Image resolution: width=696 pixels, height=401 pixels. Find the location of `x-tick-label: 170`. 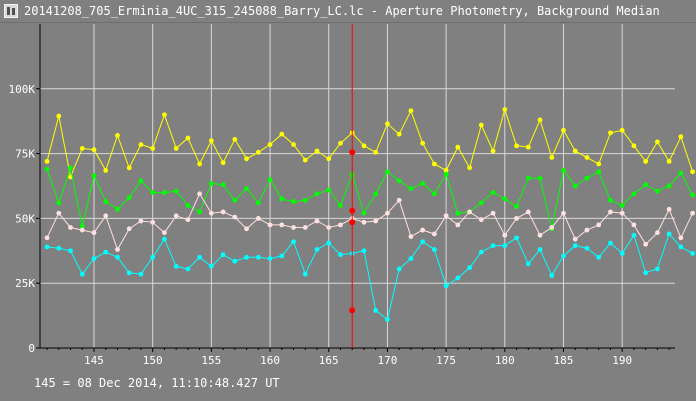

x-tick-label: 170 is located at coordinates (387, 360).